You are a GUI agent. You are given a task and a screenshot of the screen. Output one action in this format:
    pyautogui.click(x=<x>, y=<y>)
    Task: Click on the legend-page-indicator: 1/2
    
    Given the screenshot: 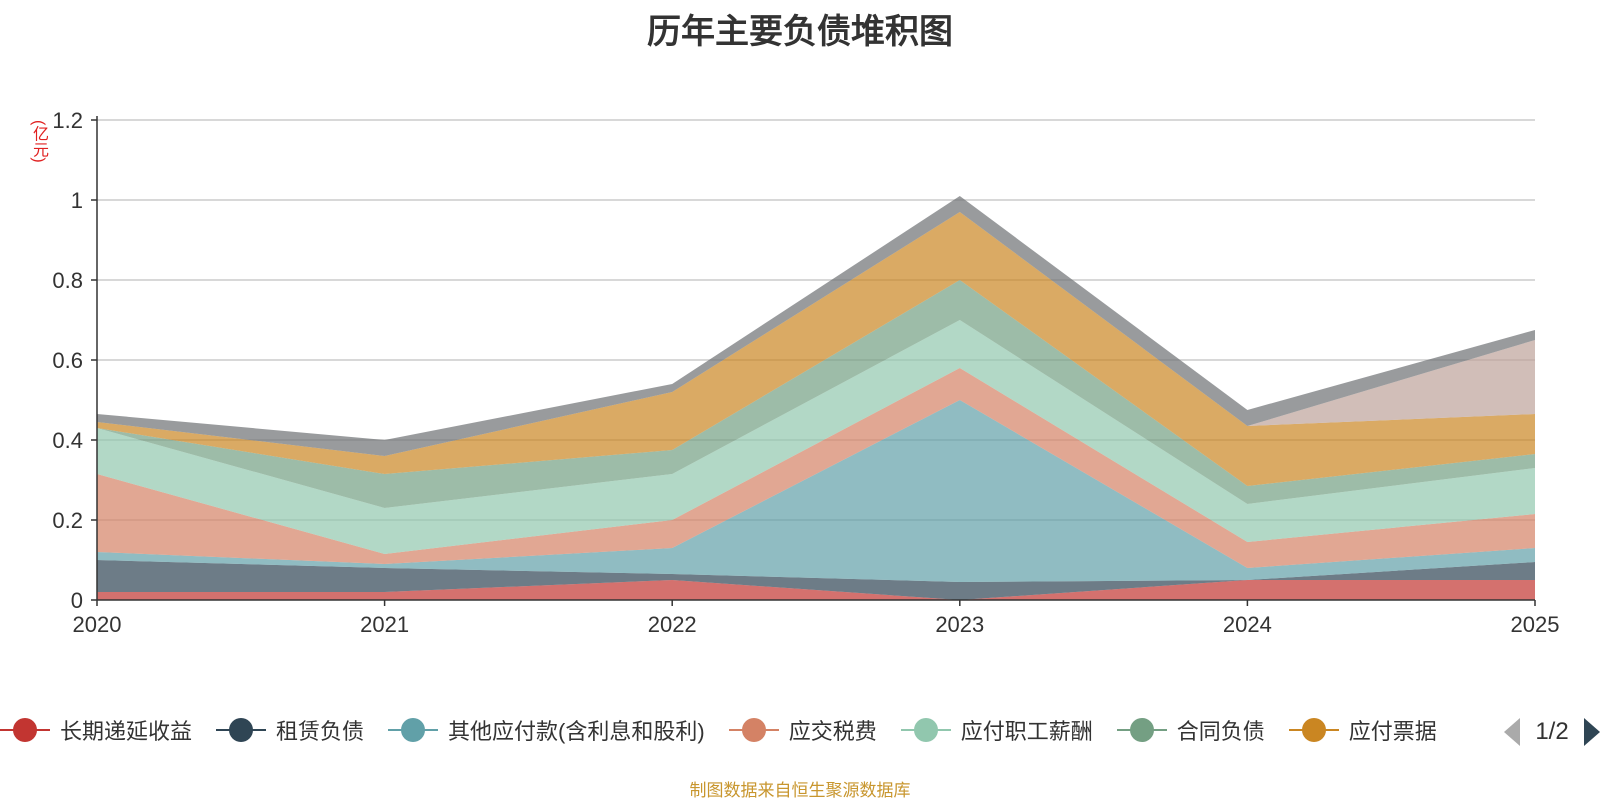 What is the action you would take?
    pyautogui.click(x=1552, y=731)
    